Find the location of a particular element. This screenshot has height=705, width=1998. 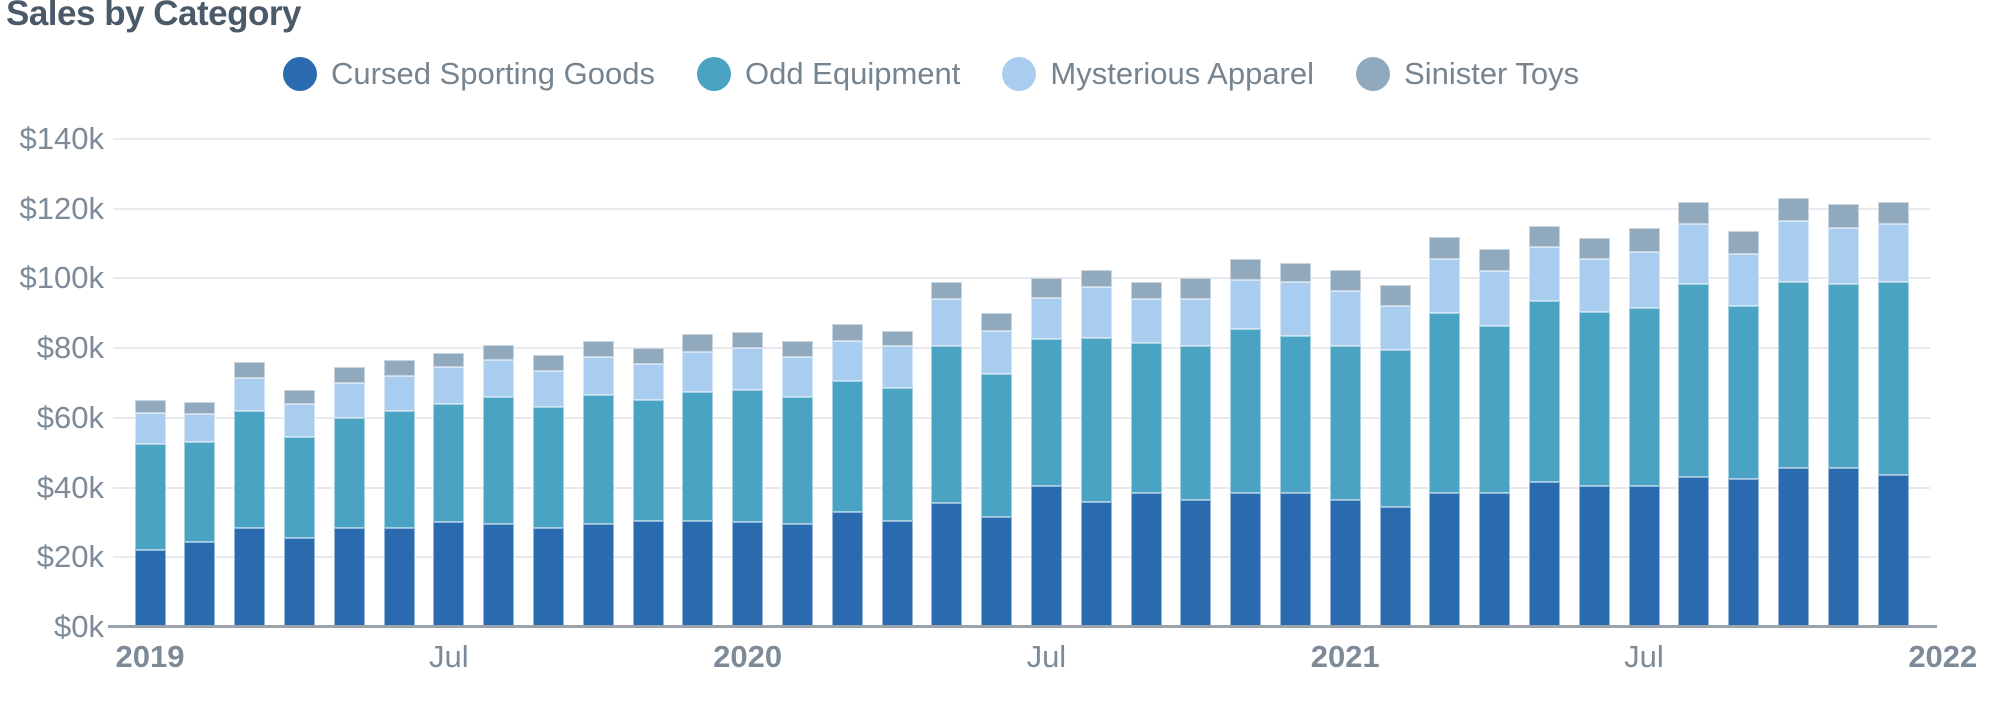

legend-item-4: Sinister Toys is located at coordinates (1467, 74).